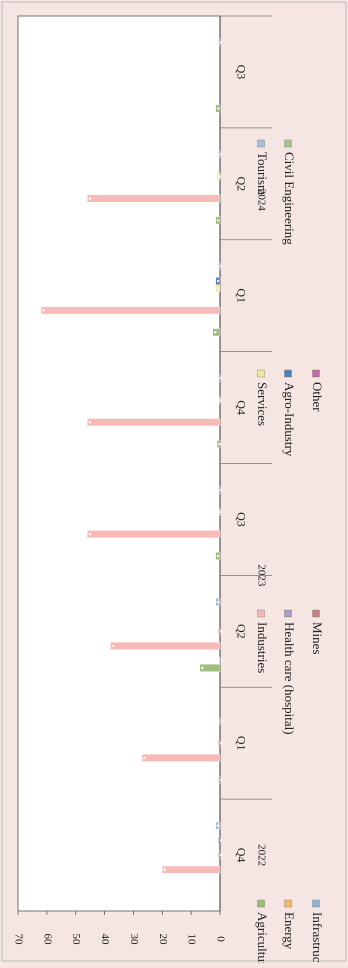 The height and width of the screenshot is (968, 348). I want to click on bar-energy, so click(219, 660).